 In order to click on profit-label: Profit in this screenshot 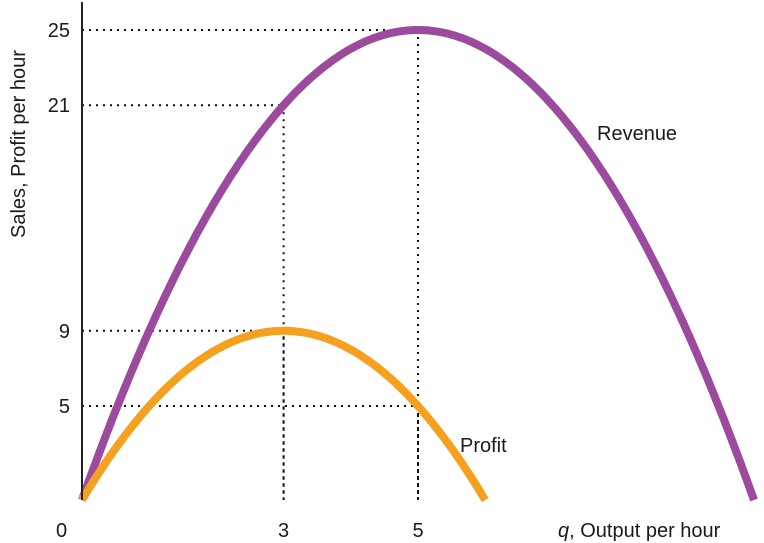, I will do `click(483, 446)`.